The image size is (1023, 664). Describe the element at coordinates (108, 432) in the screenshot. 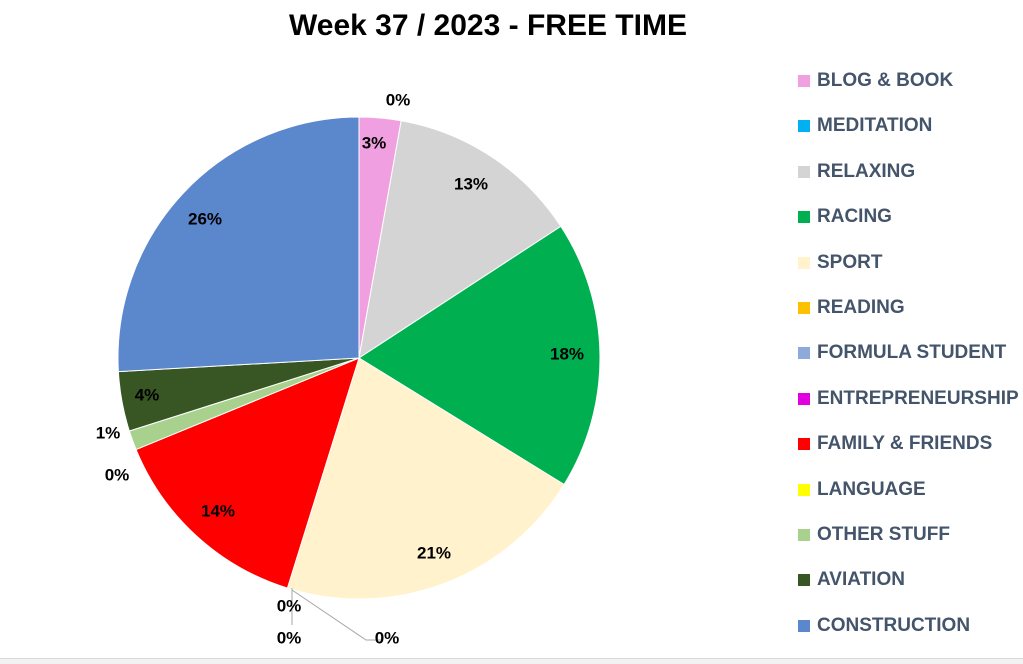

I see `data-label-other-stuff: 1%` at that location.